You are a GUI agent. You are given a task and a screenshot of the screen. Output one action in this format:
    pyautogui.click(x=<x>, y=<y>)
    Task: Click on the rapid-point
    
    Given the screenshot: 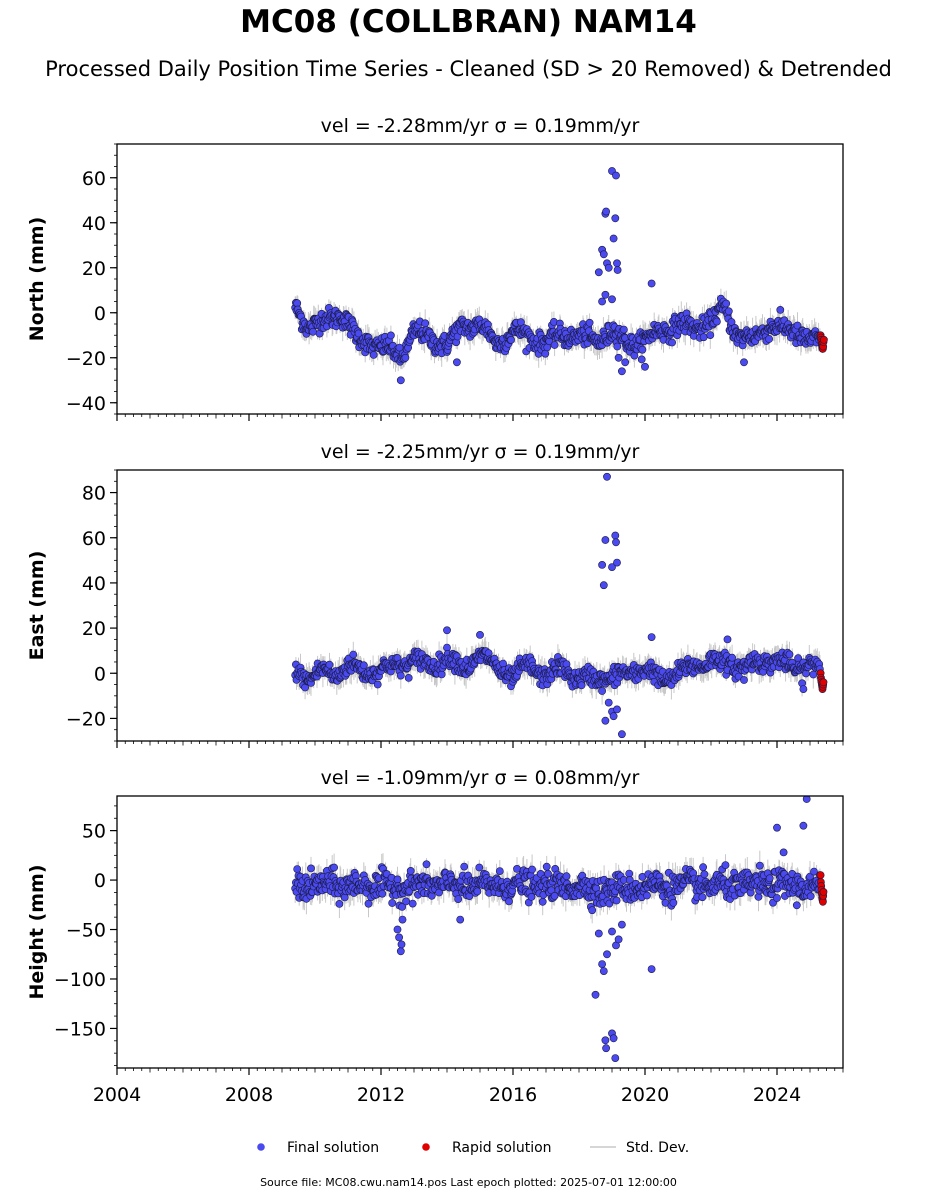 What is the action you would take?
    pyautogui.click(x=823, y=682)
    